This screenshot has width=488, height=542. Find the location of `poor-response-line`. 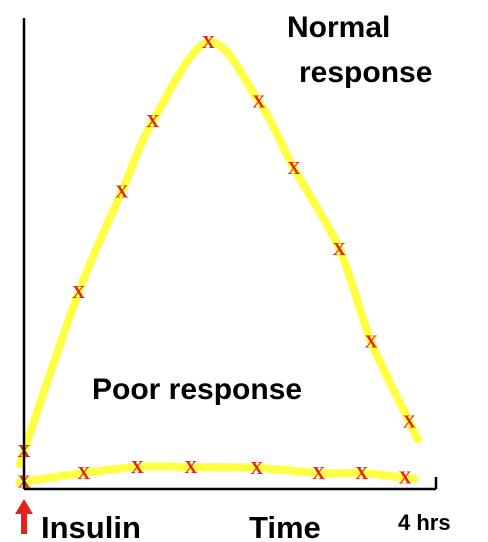

poor-response-line is located at coordinates (217, 474).